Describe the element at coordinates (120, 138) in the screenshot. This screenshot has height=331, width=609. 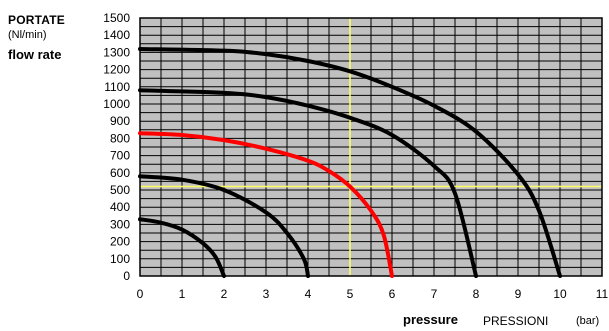
I see `y-tick-label: 800` at that location.